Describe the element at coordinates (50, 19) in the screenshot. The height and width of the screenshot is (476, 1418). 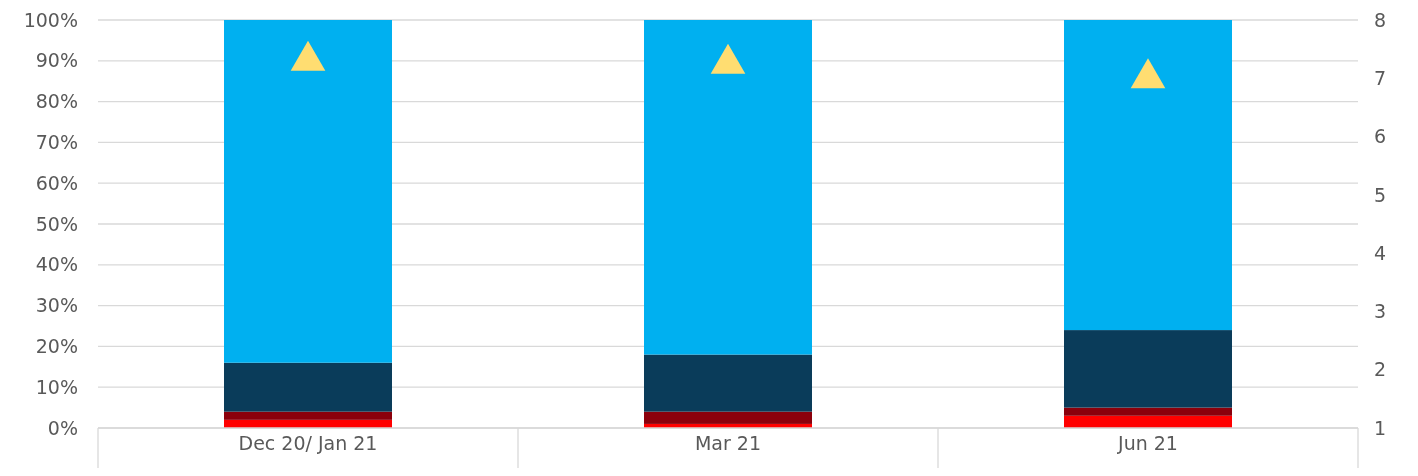
I see `y-tick-label: 100%` at that location.